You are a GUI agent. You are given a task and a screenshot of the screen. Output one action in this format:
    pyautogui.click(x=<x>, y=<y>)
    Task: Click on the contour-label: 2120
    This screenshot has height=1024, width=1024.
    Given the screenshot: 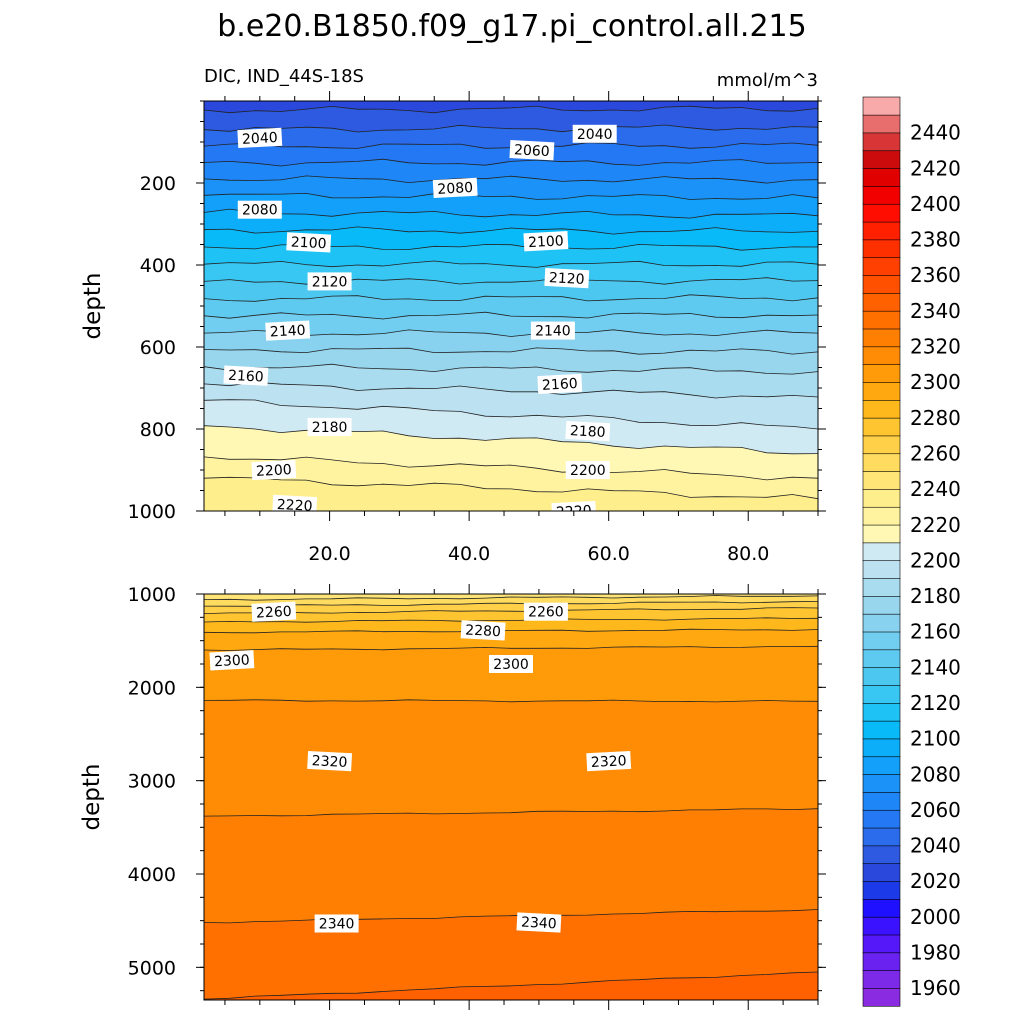 What is the action you would take?
    pyautogui.click(x=567, y=278)
    